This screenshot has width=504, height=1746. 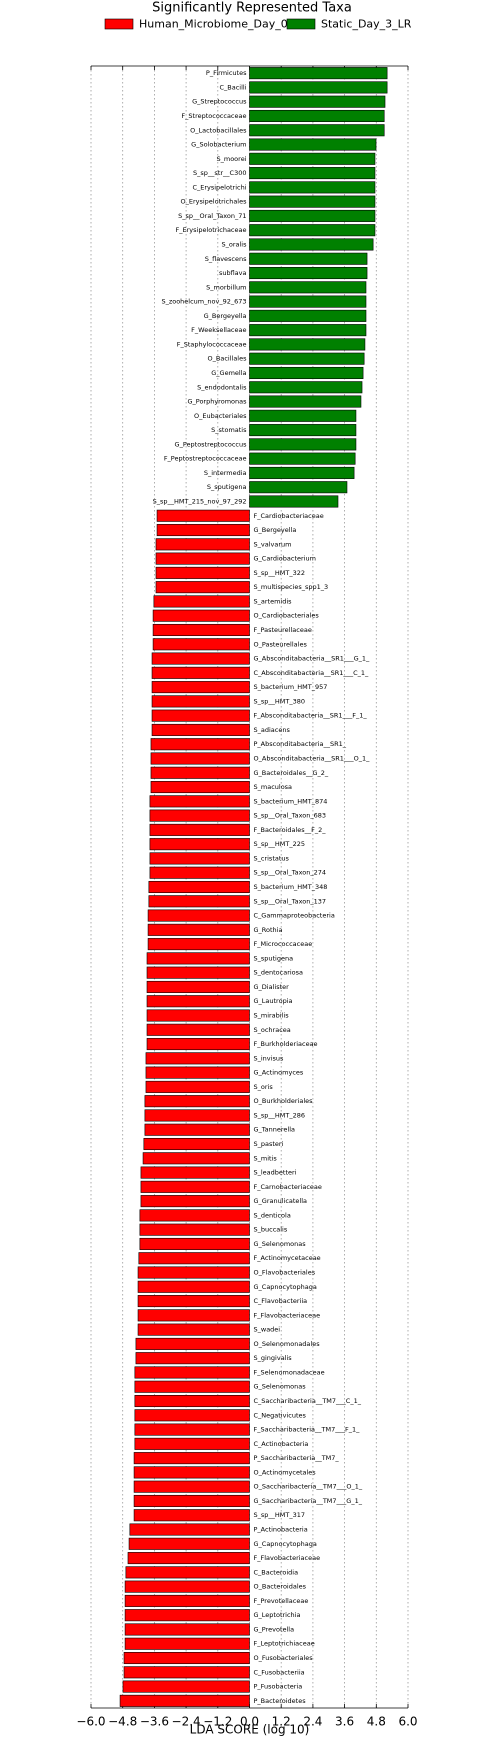 What do you see at coordinates (274, 1629) in the screenshot?
I see `bar-label: G_Prevotella` at bounding box center [274, 1629].